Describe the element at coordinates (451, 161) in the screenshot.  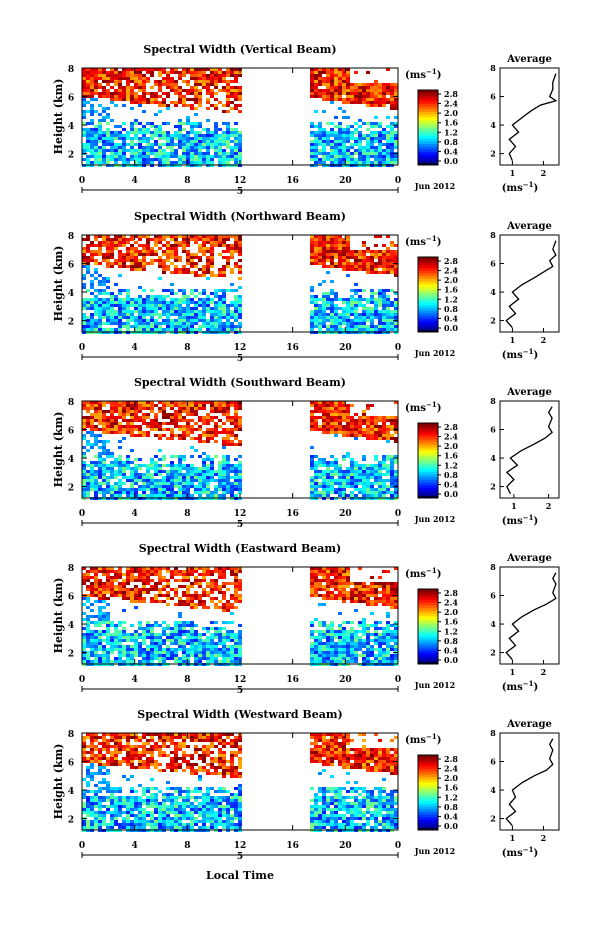
I see `colorbar-tick-label: 0.0` at that location.